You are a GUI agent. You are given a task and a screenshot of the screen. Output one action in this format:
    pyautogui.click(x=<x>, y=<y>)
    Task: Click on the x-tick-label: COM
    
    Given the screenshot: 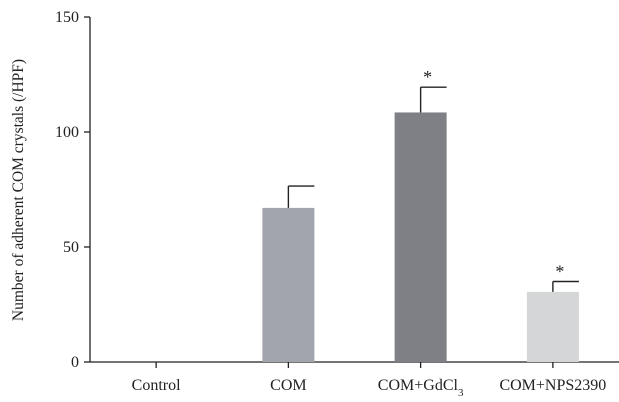 What is the action you would take?
    pyautogui.click(x=288, y=385)
    